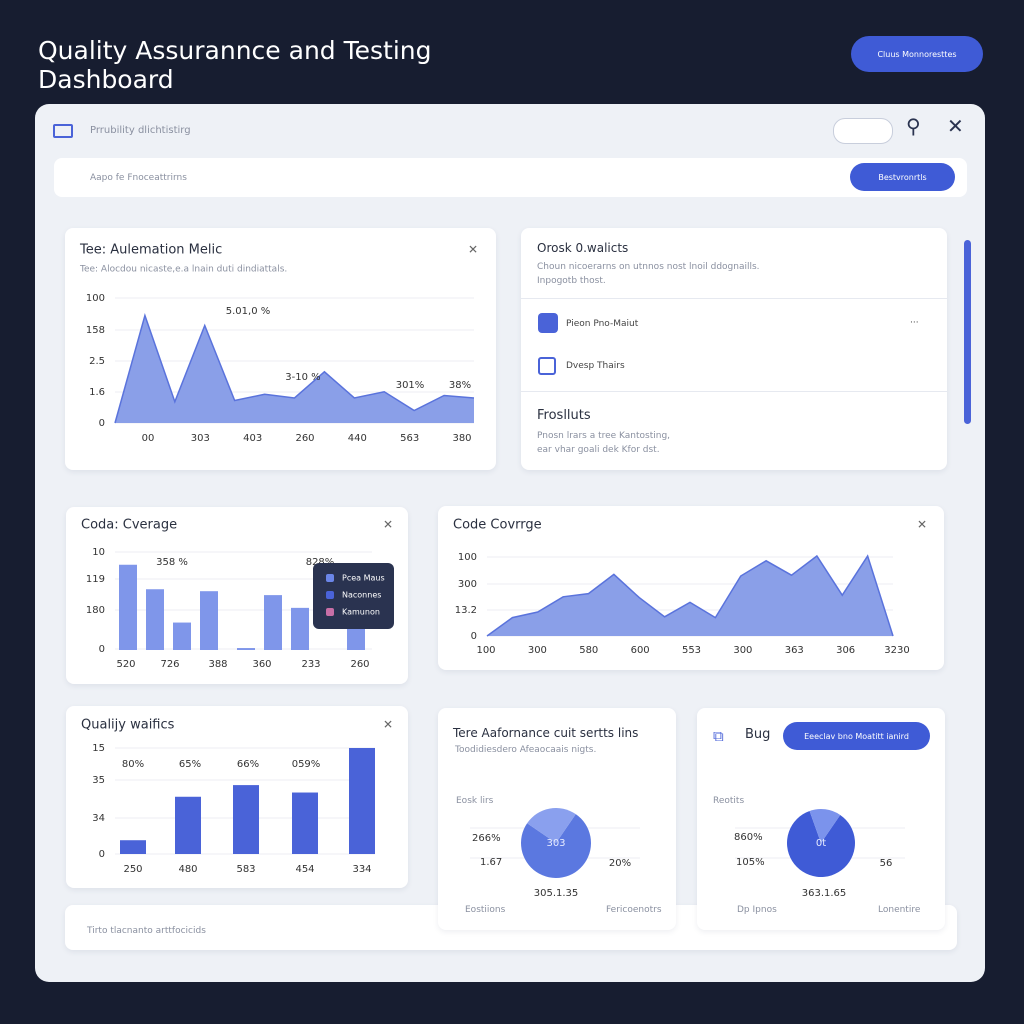 This screenshot has width=1024, height=1024. What do you see at coordinates (361, 612) in the screenshot?
I see `tooltip-item: Kamunon` at bounding box center [361, 612].